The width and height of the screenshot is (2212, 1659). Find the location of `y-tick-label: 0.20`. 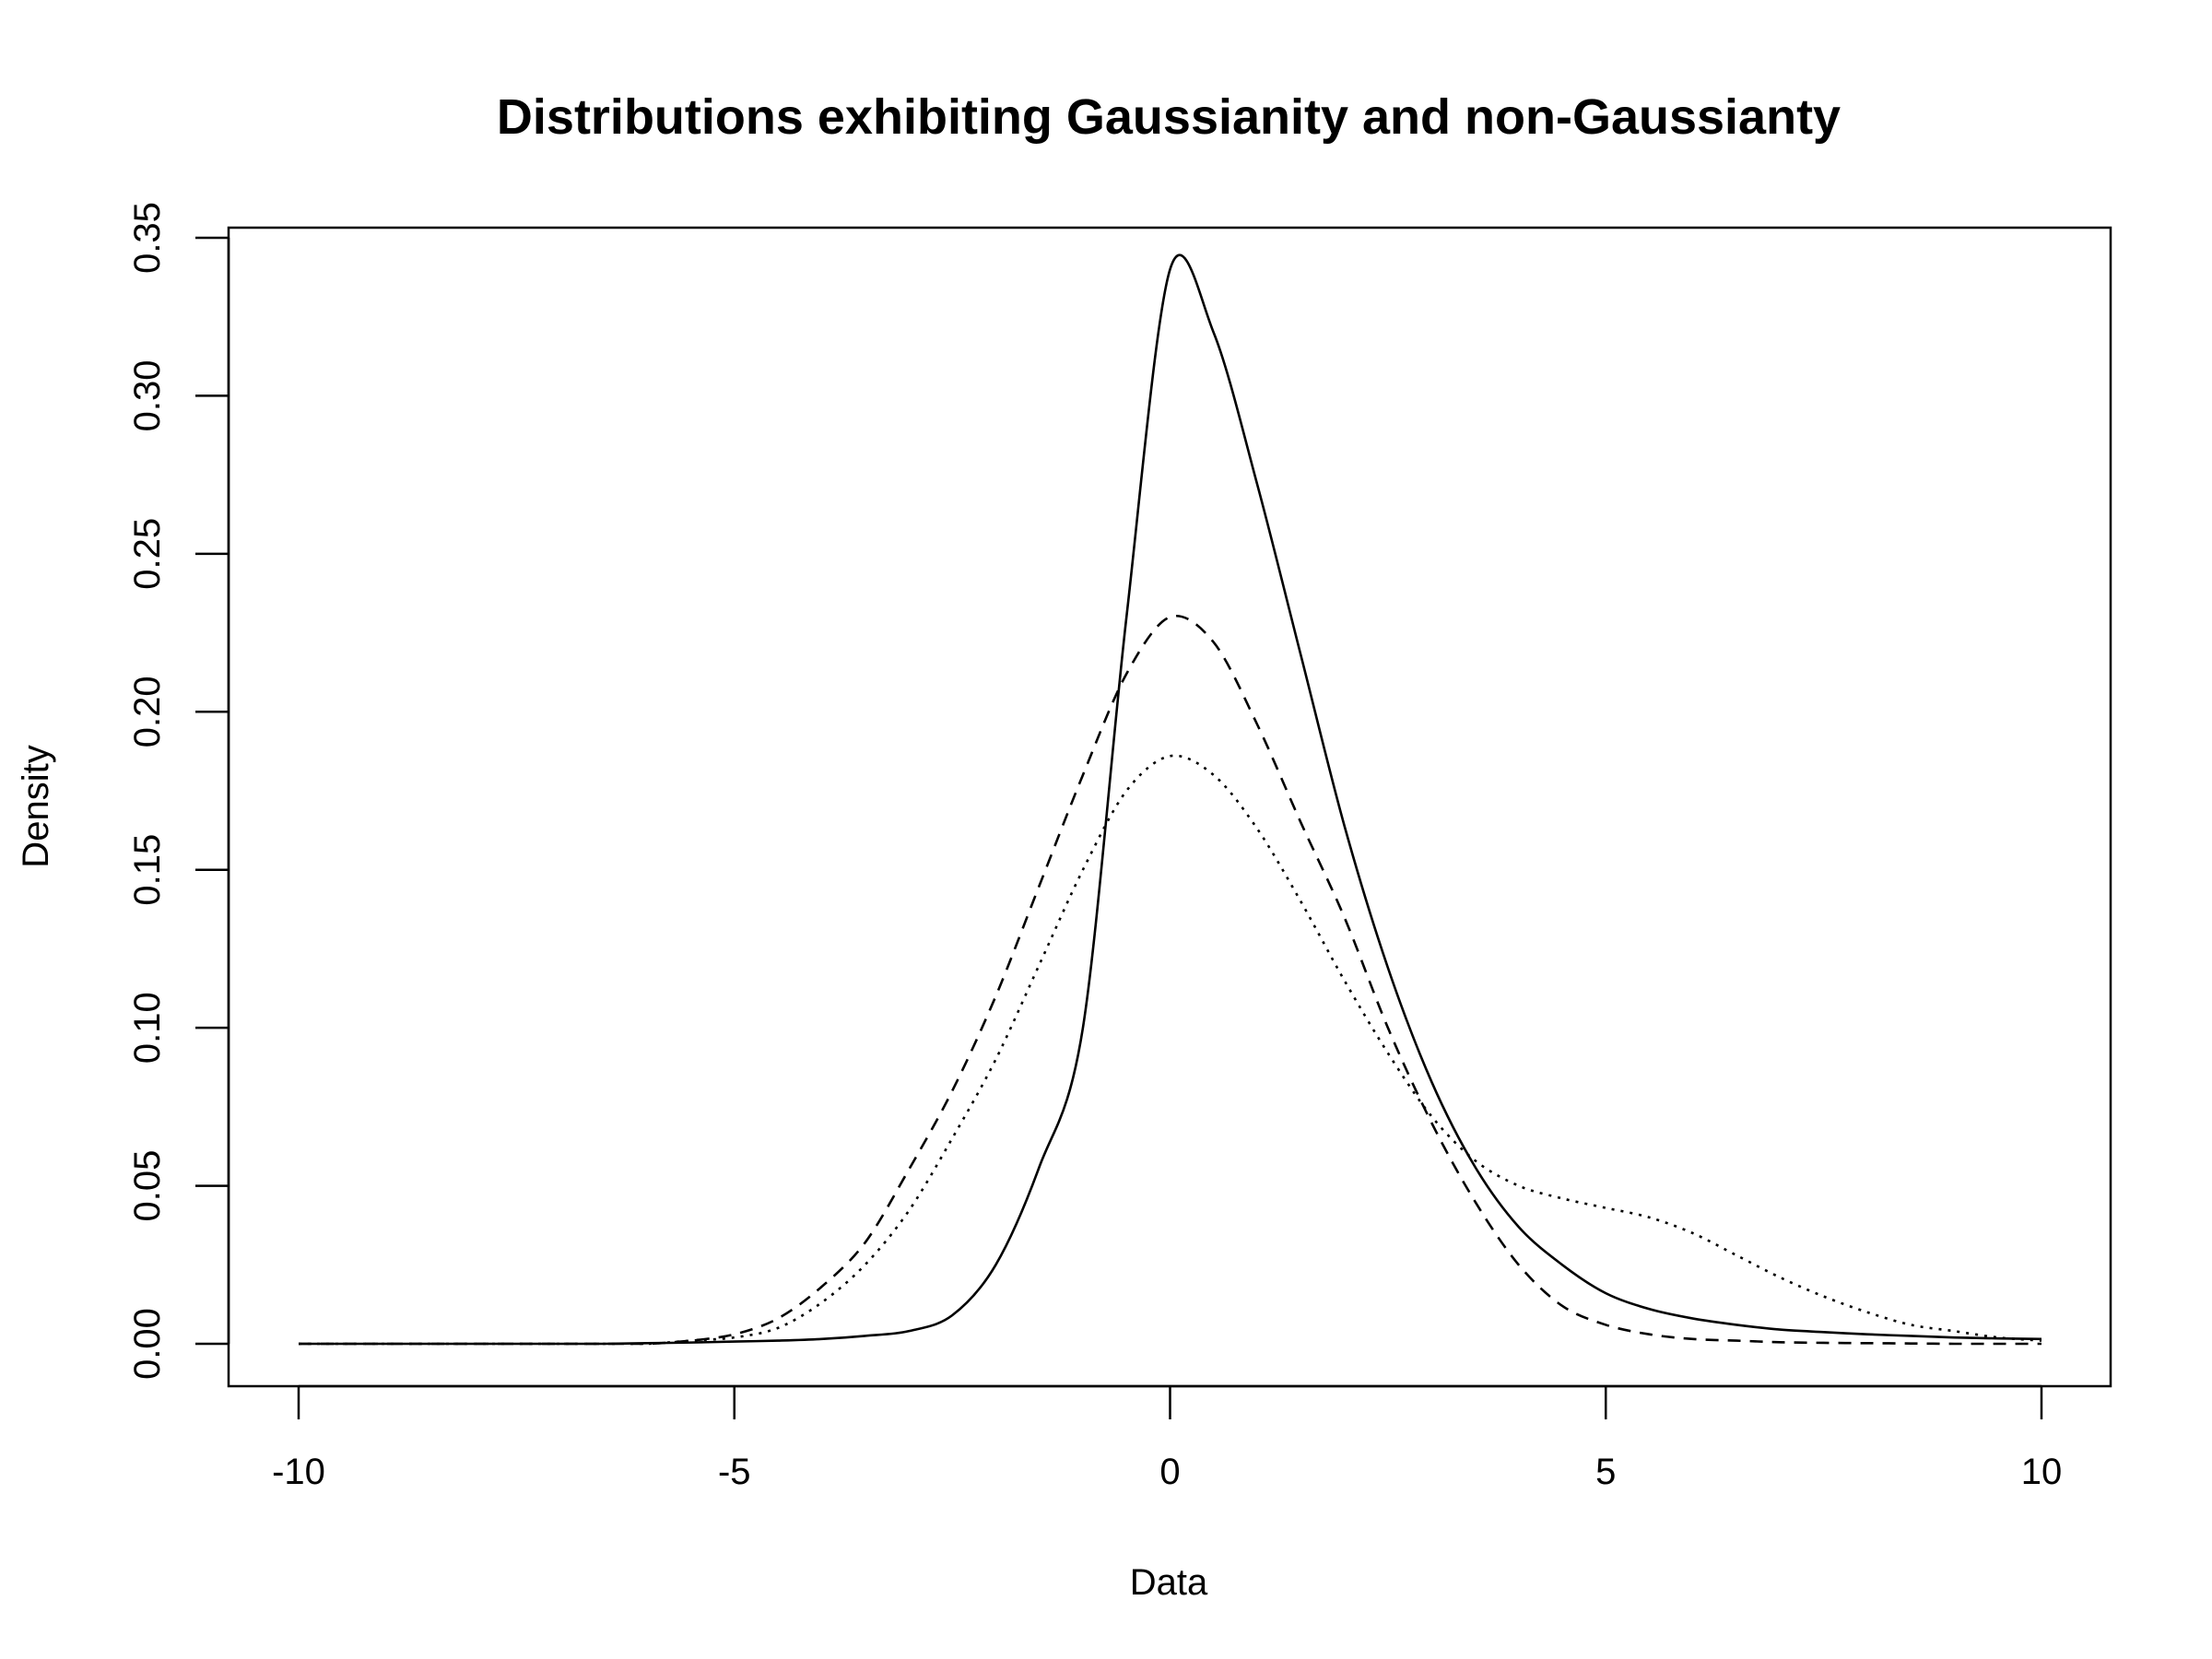

y-tick-label: 0.20 is located at coordinates (147, 711).